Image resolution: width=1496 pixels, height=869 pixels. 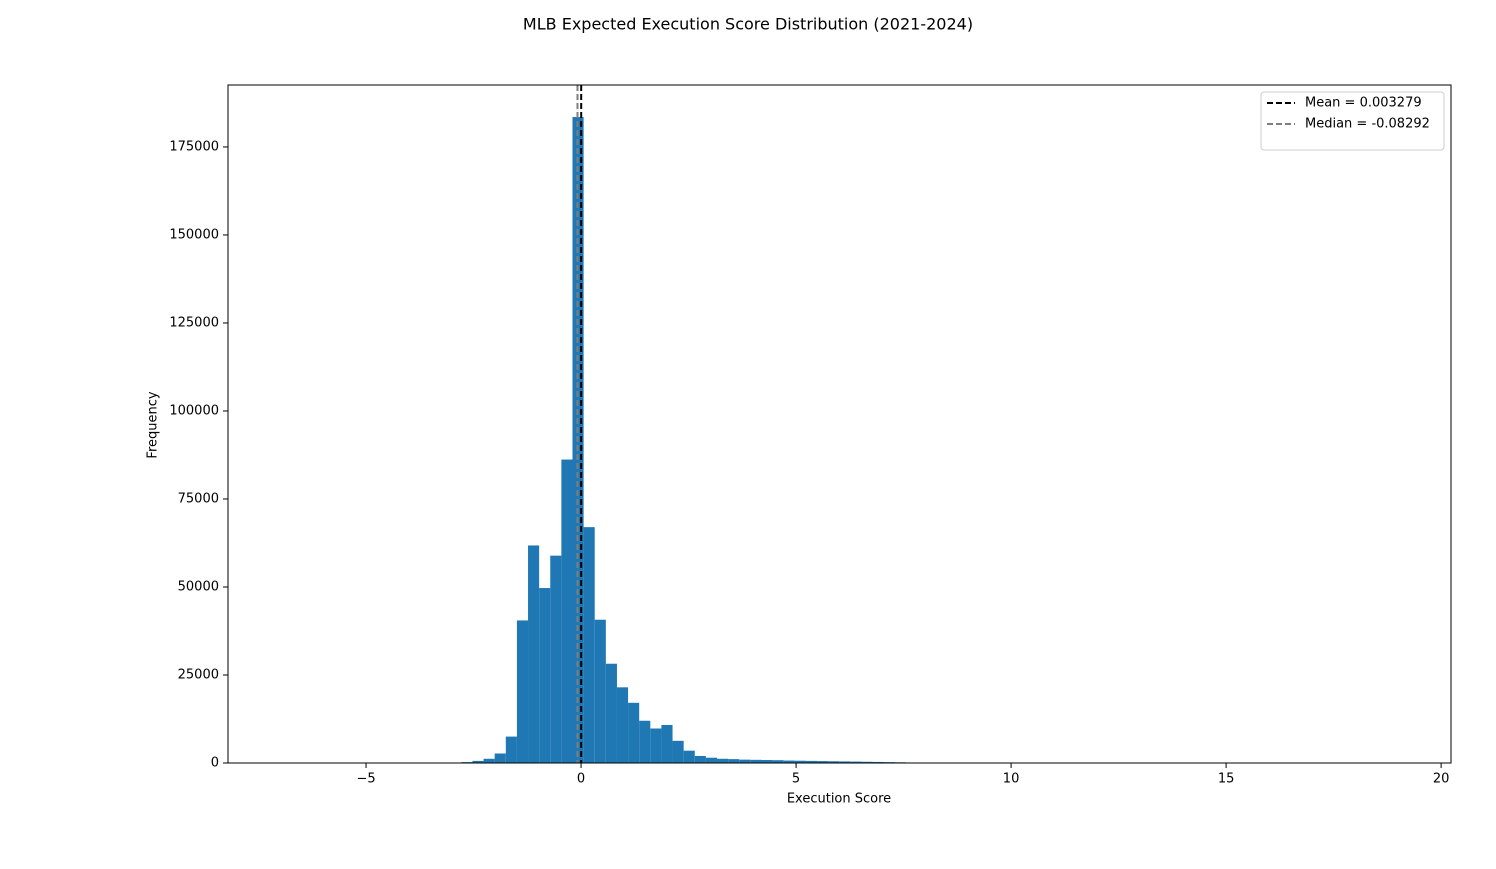 I want to click on legend-box, so click(x=1352, y=121).